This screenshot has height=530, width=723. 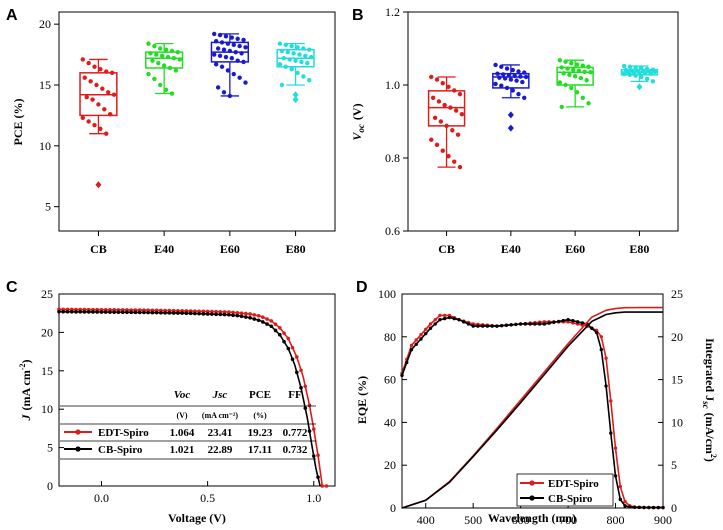 I want to click on xtick-label: 800, so click(x=616, y=520).